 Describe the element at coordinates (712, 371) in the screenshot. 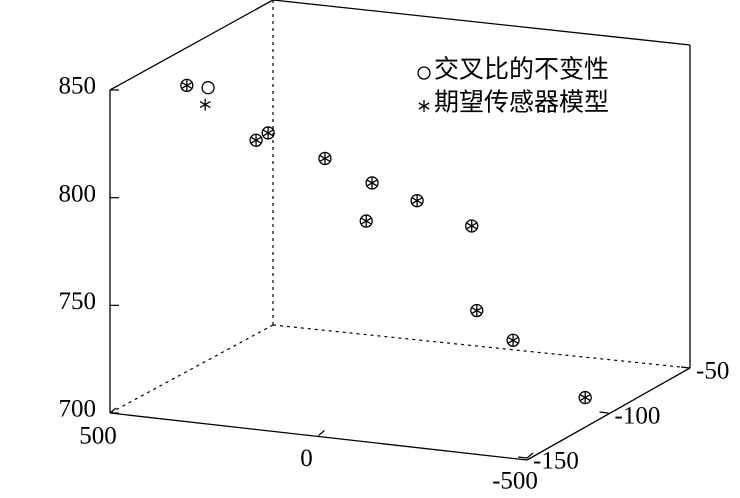

I see `y-tick-label: -50` at that location.